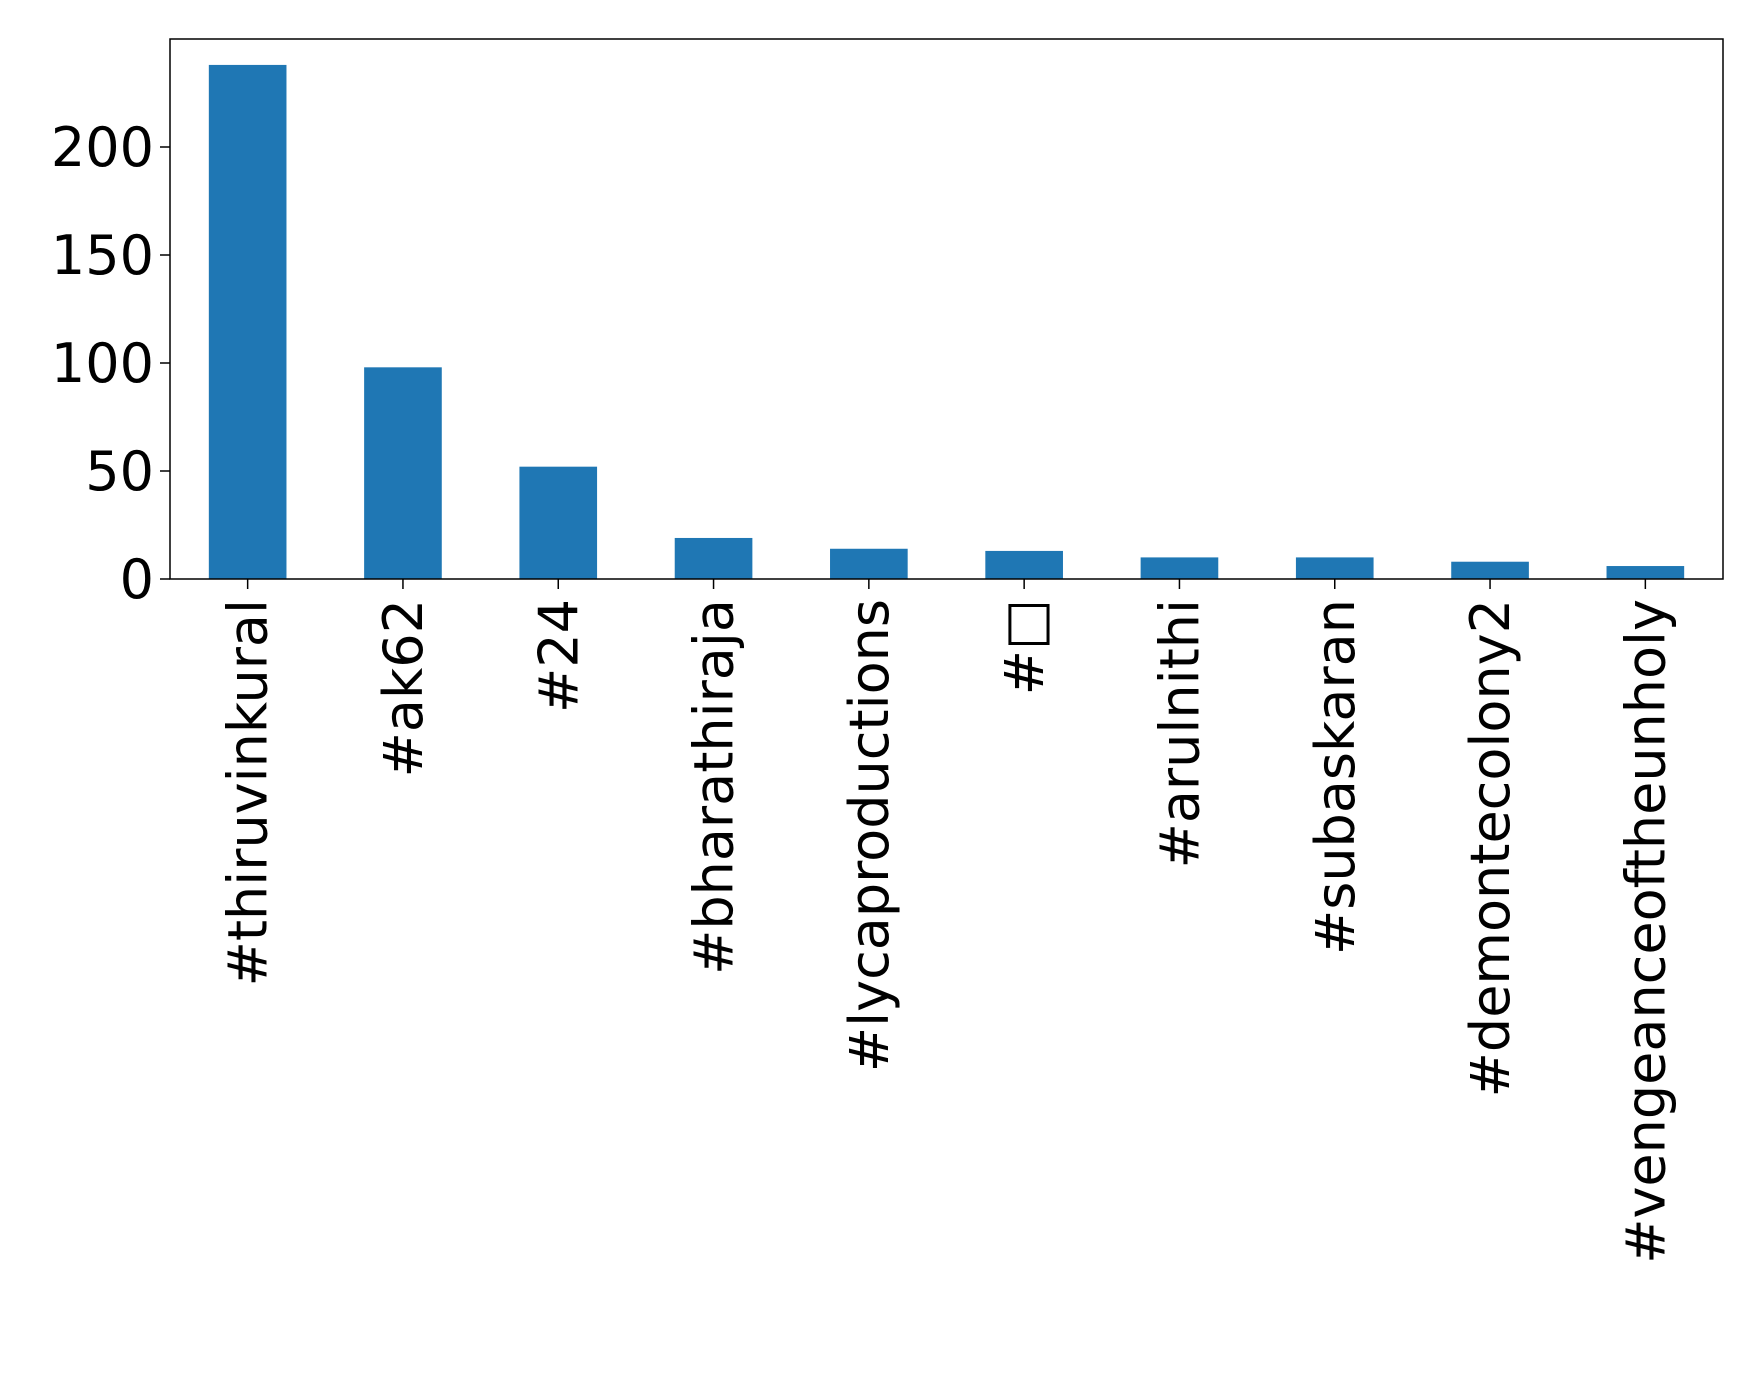 The image size is (1758, 1397). I want to click on x-tick-label: #bharathiraja, so click(714, 787).